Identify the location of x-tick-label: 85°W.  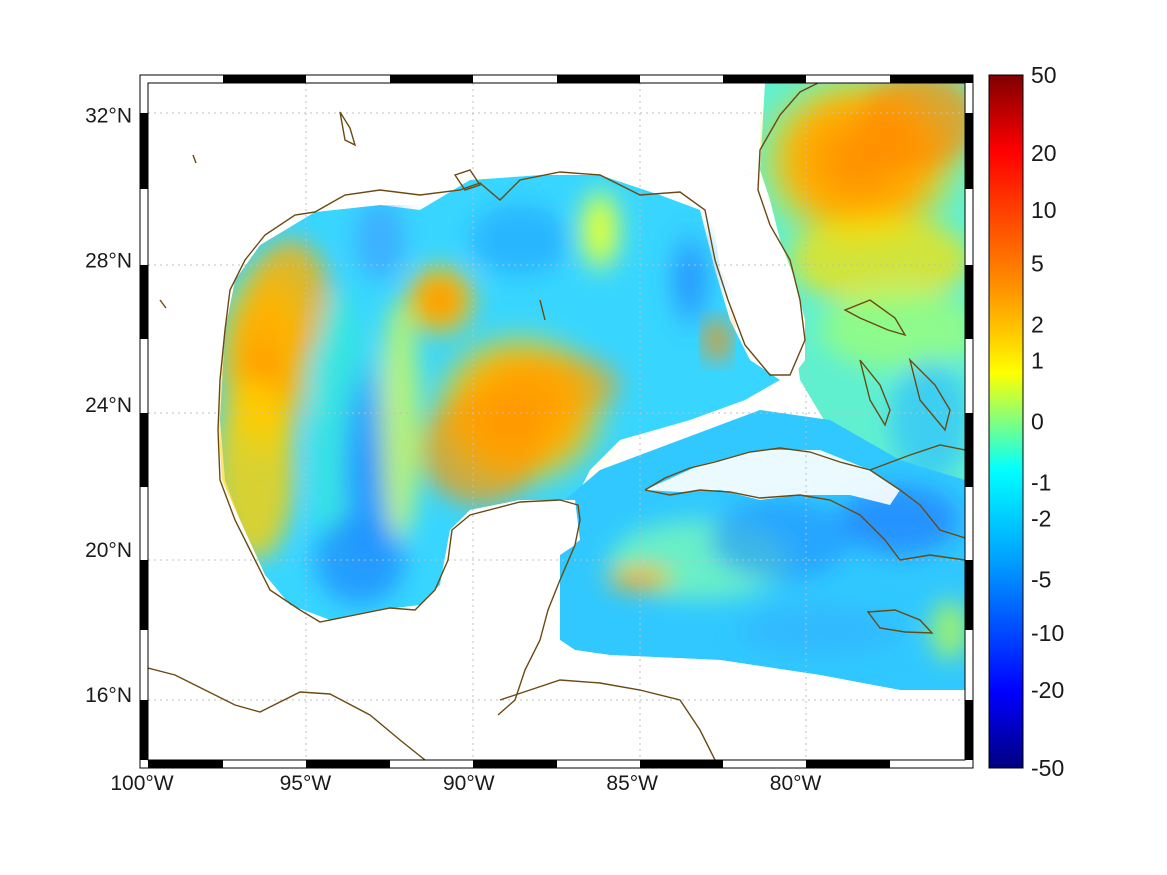
(632, 783).